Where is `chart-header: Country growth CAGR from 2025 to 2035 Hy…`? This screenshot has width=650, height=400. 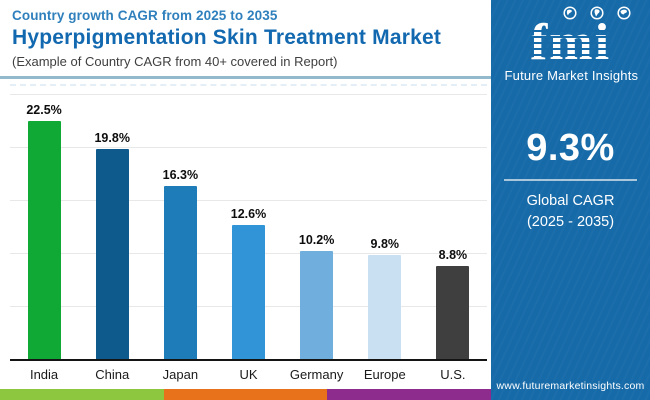
chart-header: Country growth CAGR from 2025 to 2035 Hy… is located at coordinates (245, 39).